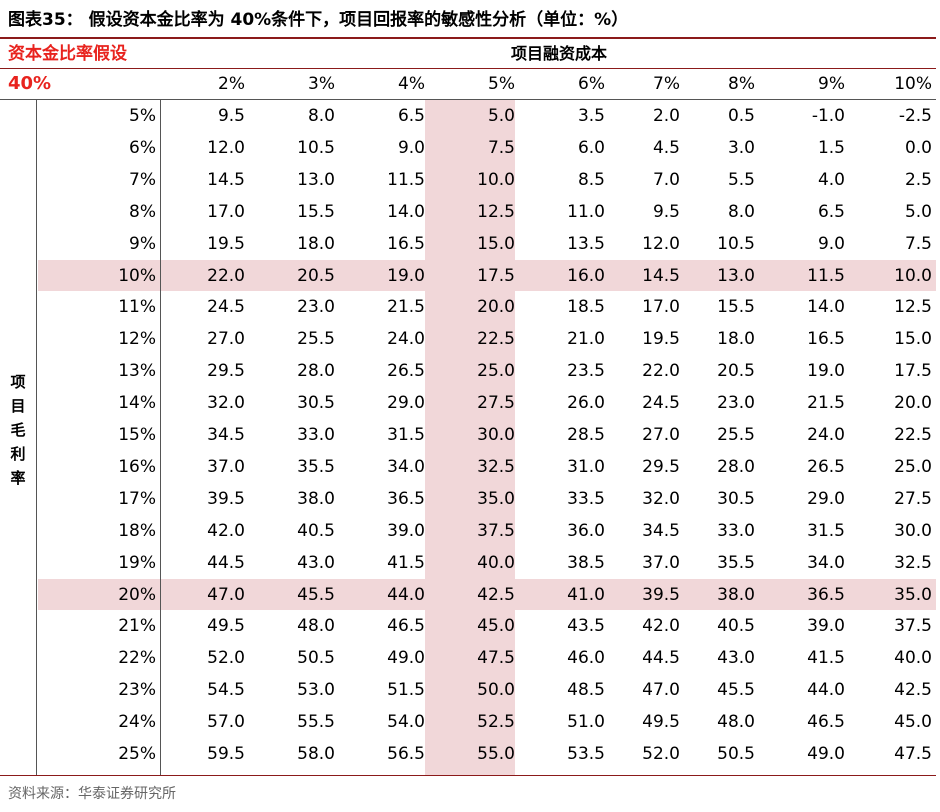  Describe the element at coordinates (591, 179) in the screenshot. I see `table-cell: 8.5` at that location.